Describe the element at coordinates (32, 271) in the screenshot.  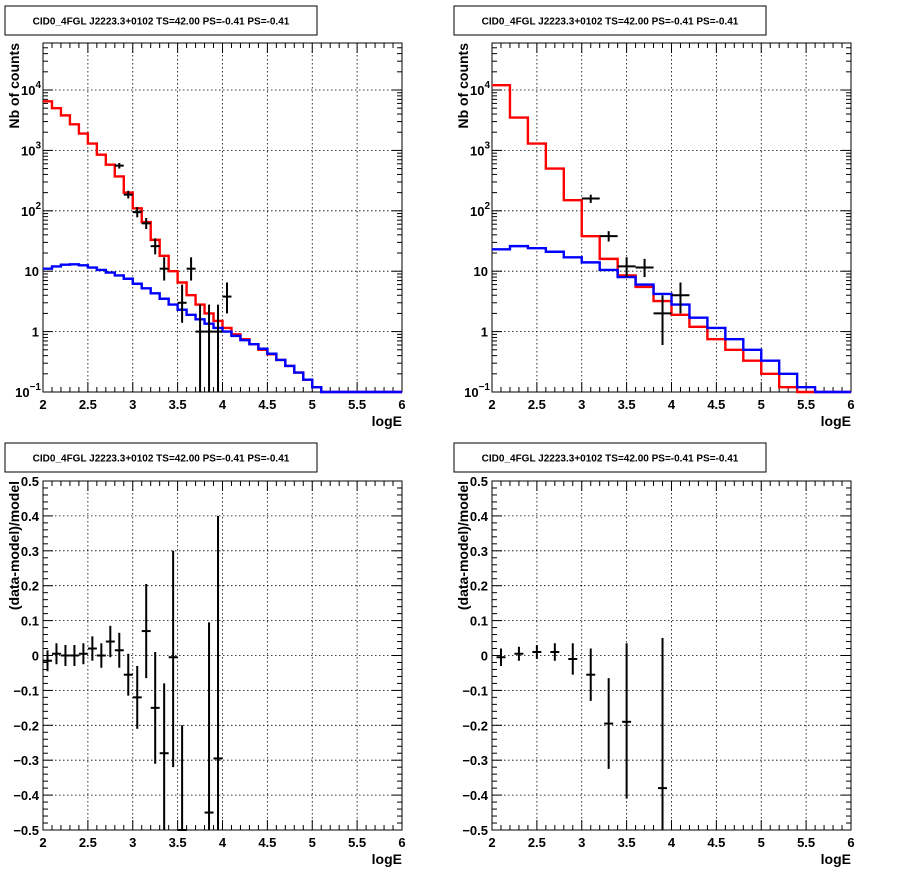
I see `y-tick-label: 10` at that location.